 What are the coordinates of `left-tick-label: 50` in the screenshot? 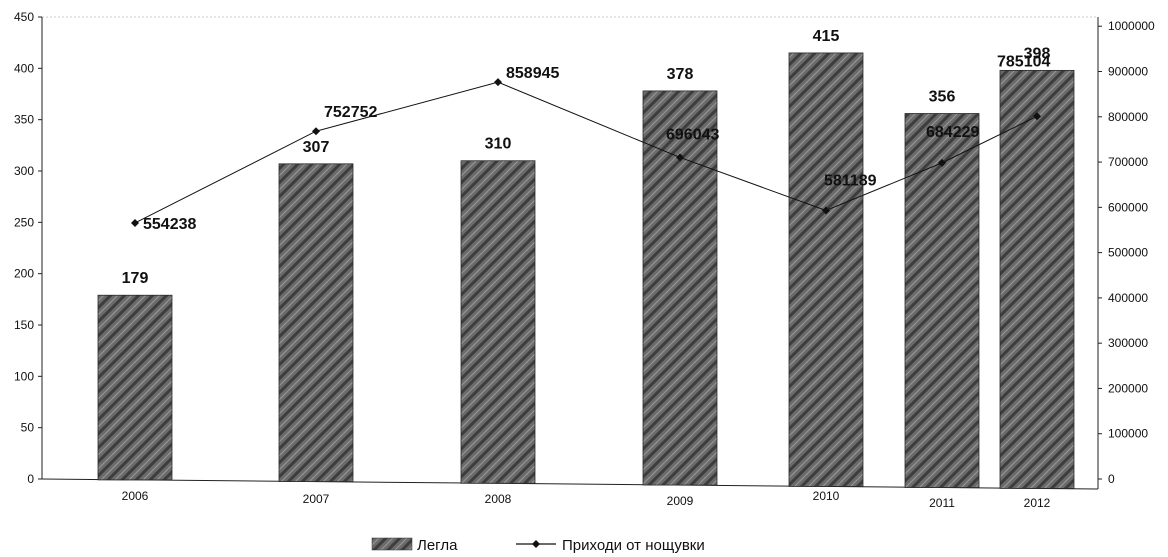 It's located at (28, 428).